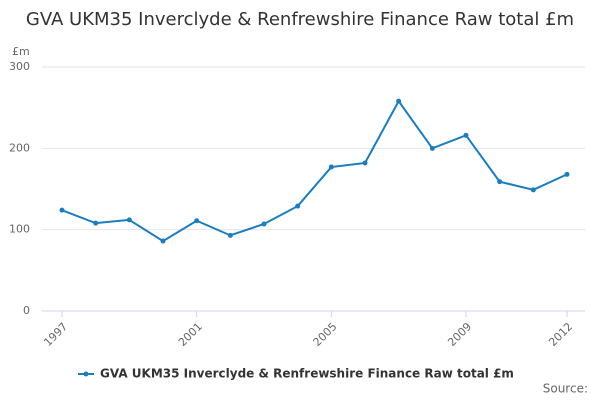  What do you see at coordinates (560, 334) in the screenshot?
I see `x-tick-label: 2012` at bounding box center [560, 334].